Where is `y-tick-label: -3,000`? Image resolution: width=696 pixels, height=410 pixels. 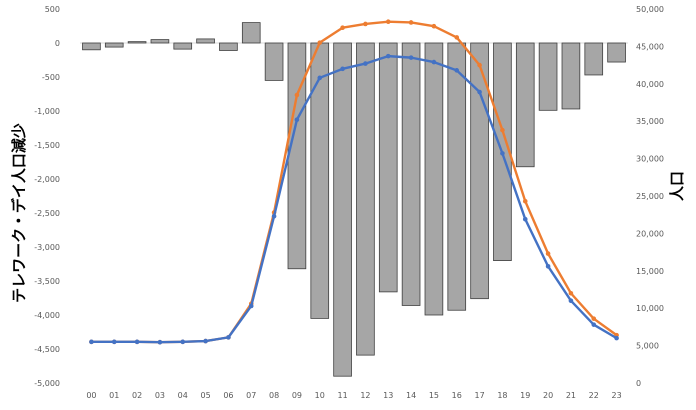 y-tick-label: -3,000 is located at coordinates (47, 247).